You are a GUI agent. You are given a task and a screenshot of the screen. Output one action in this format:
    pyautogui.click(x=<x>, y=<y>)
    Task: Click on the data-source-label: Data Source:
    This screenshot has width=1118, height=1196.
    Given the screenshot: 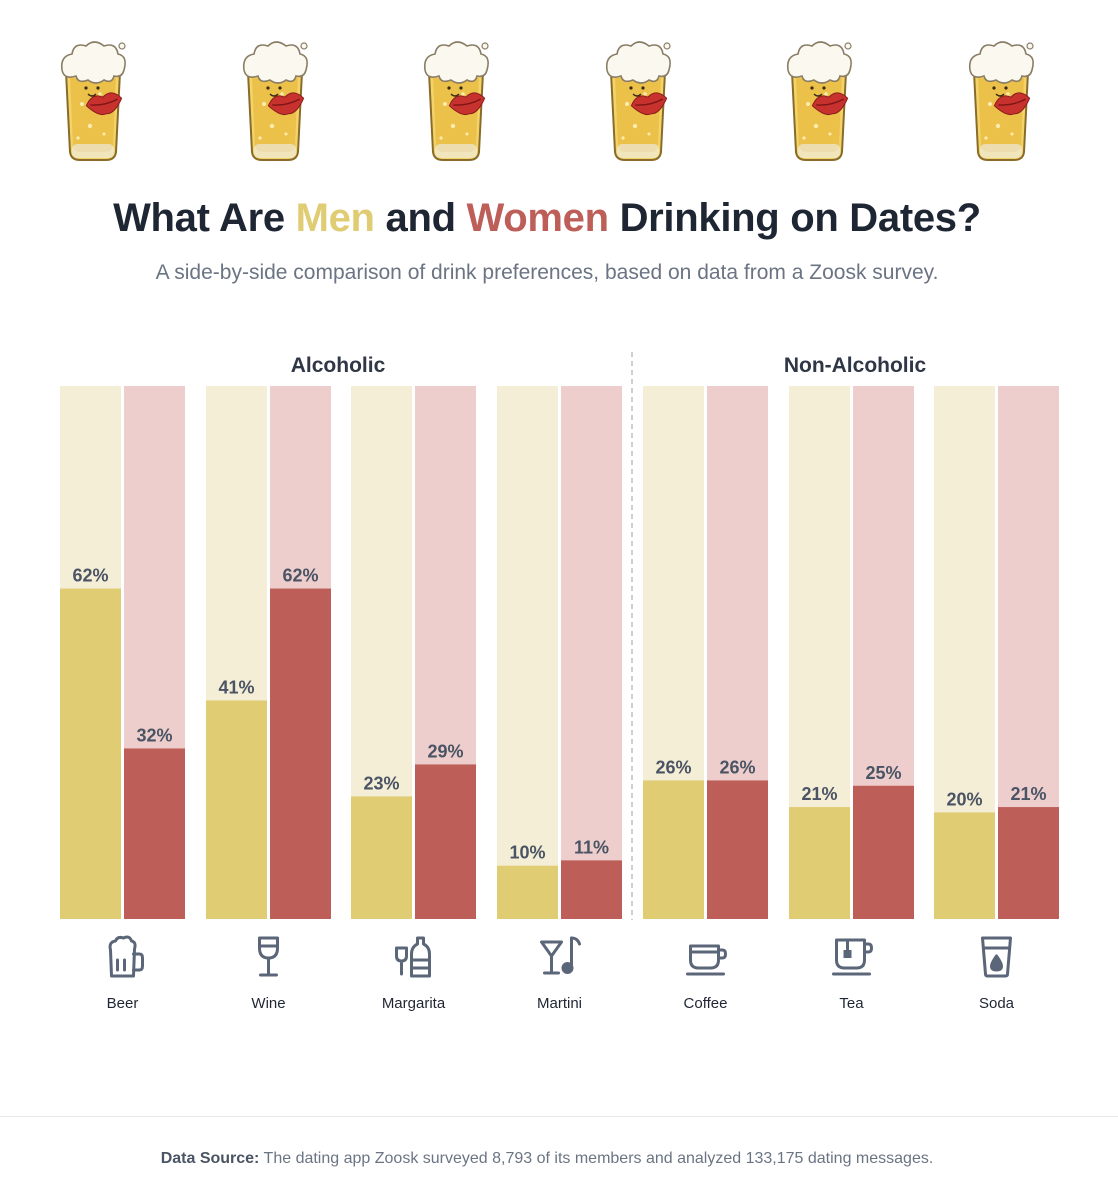 What is the action you would take?
    pyautogui.click(x=210, y=1158)
    